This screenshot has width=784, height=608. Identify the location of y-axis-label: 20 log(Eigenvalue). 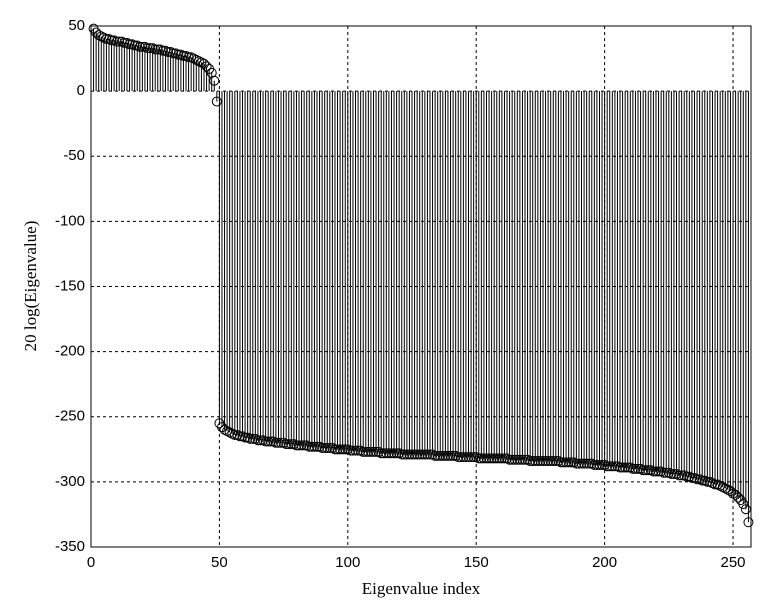
(30, 286).